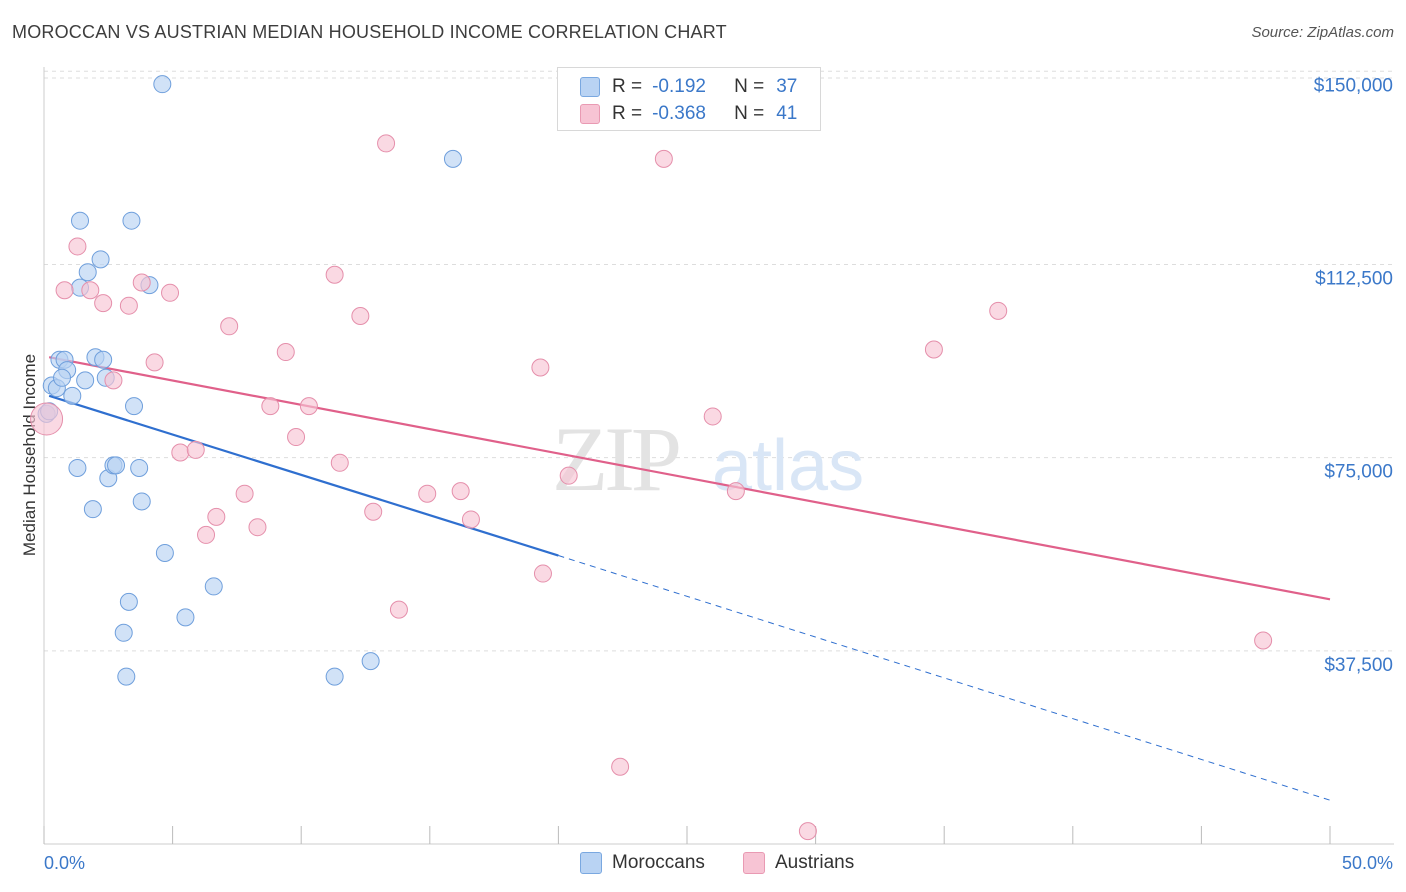  Describe the element at coordinates (679, 86) in the screenshot. I see `legend-r-value: -0.192` at that location.